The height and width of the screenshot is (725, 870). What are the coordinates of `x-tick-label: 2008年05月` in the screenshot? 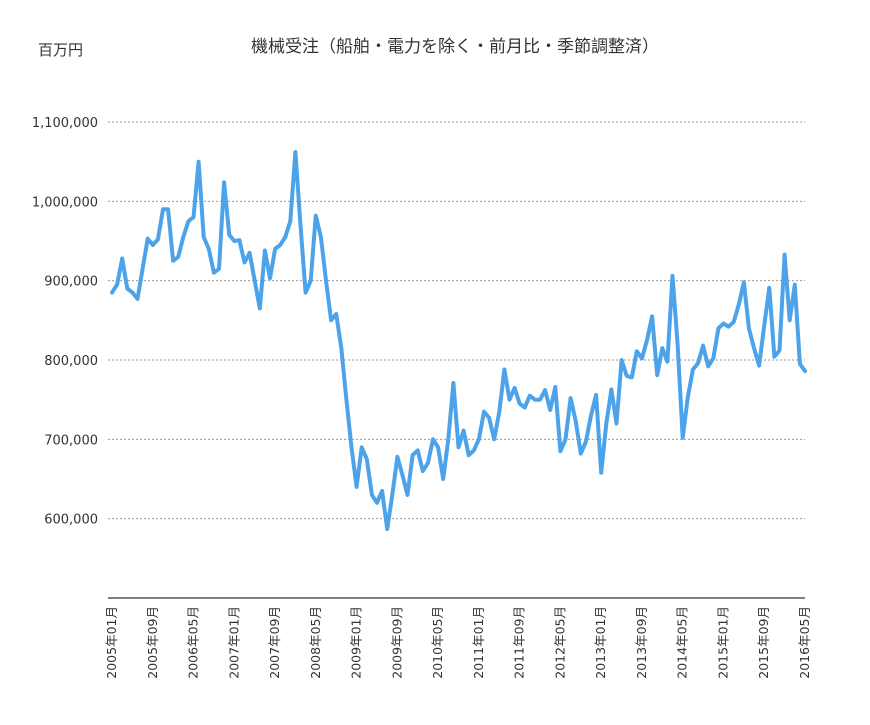 It's located at (315, 642).